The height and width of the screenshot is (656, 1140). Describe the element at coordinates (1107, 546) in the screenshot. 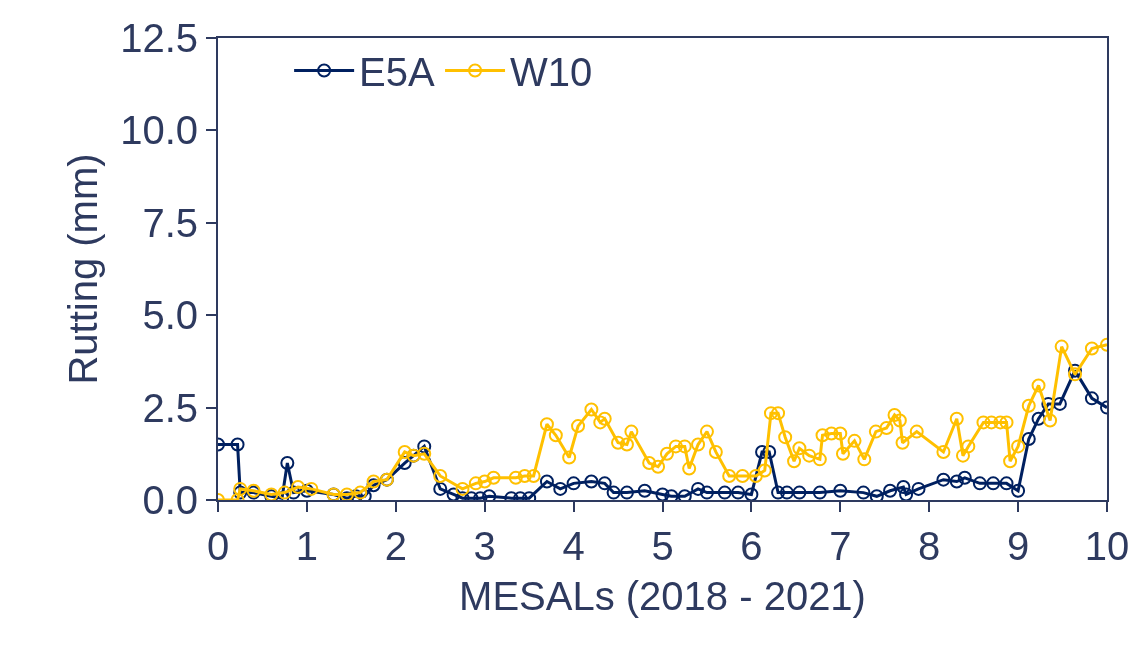

I see `x-tick-label: 10` at that location.